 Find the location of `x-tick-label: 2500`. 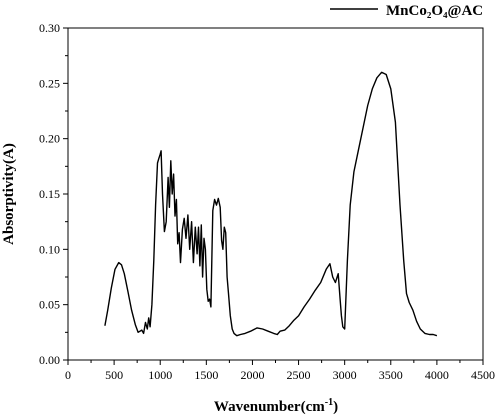

x-tick-label: 2500 is located at coordinates (299, 375).